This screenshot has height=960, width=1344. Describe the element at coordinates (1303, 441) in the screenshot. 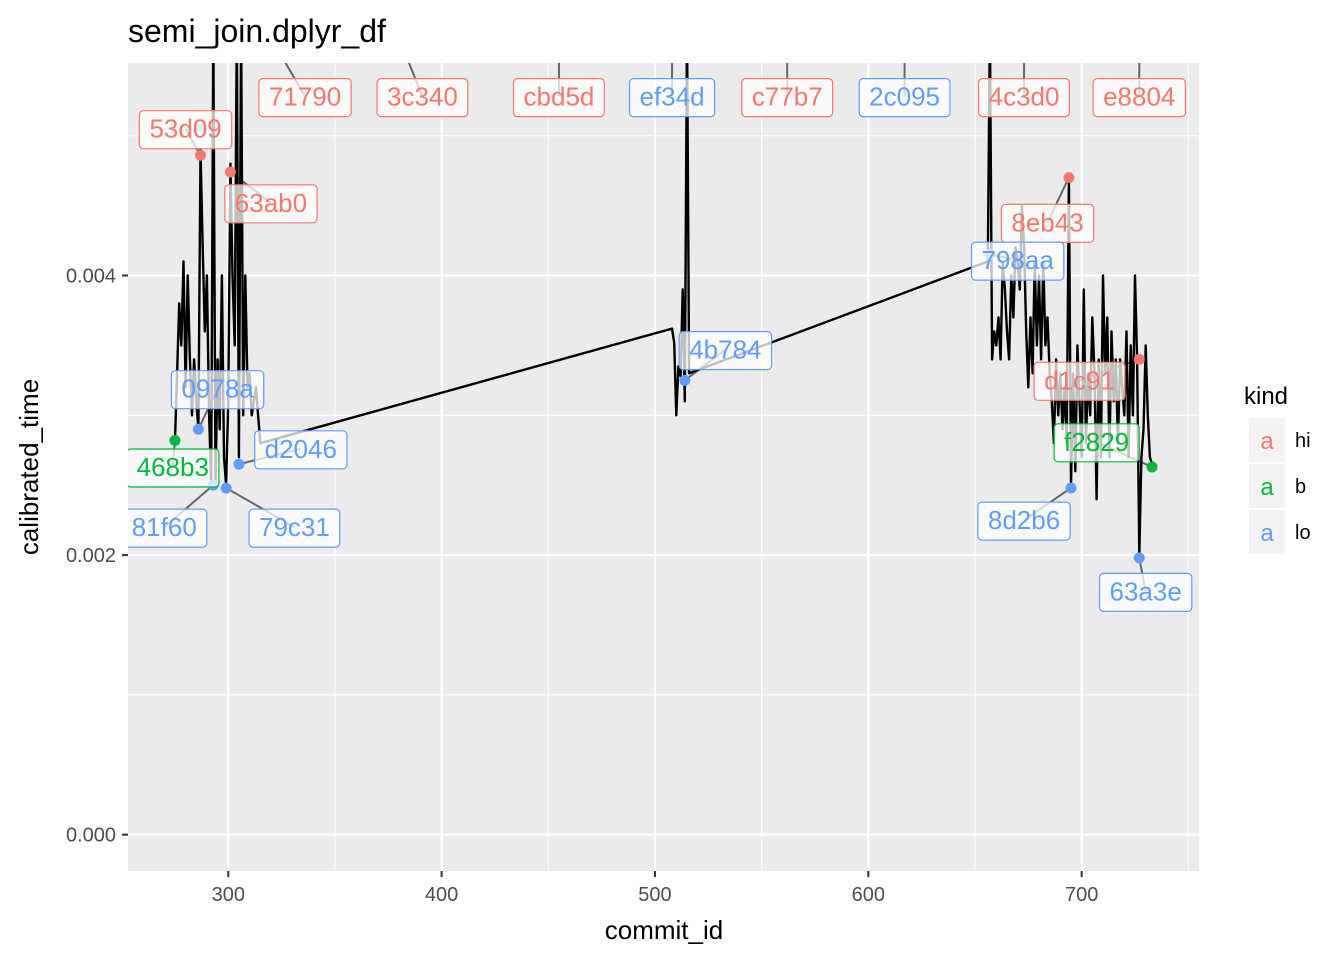

I see `legend-label: hi` at that location.